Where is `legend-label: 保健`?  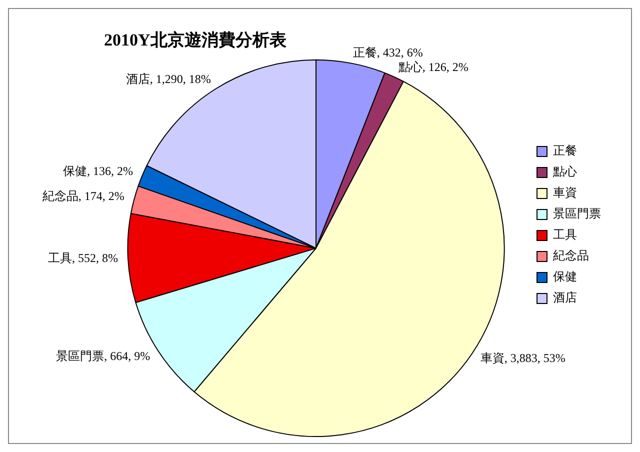 legend-label: 保健 is located at coordinates (565, 277).